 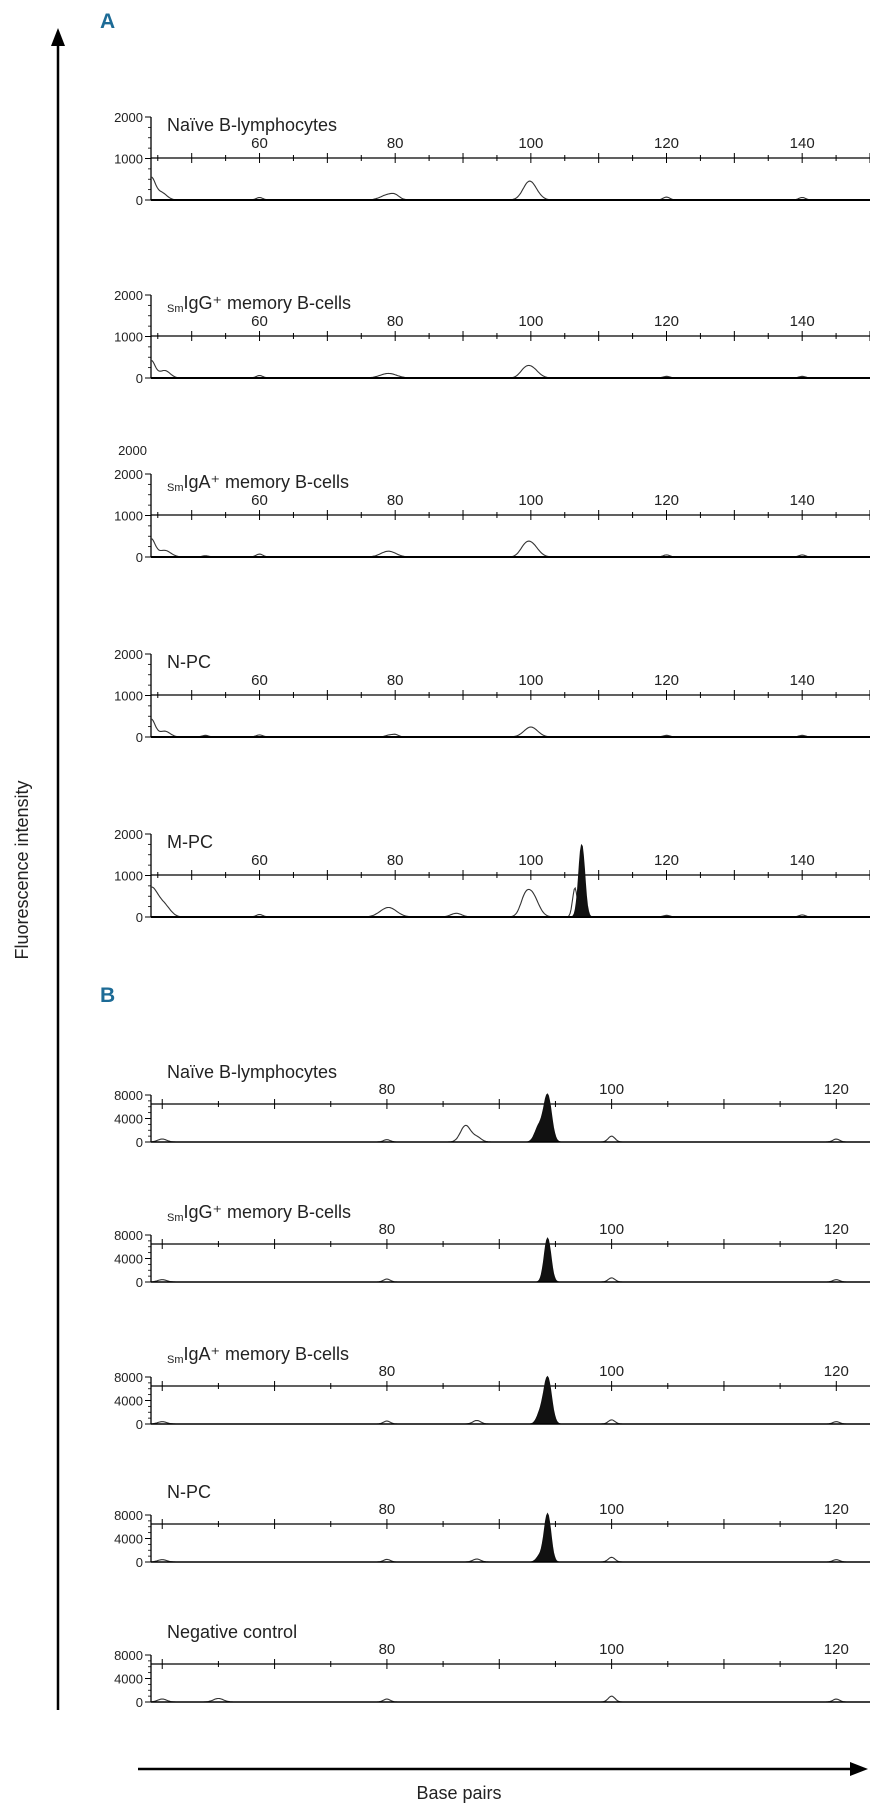 What do you see at coordinates (107, 995) in the screenshot?
I see `panel-letter-b: B` at bounding box center [107, 995].